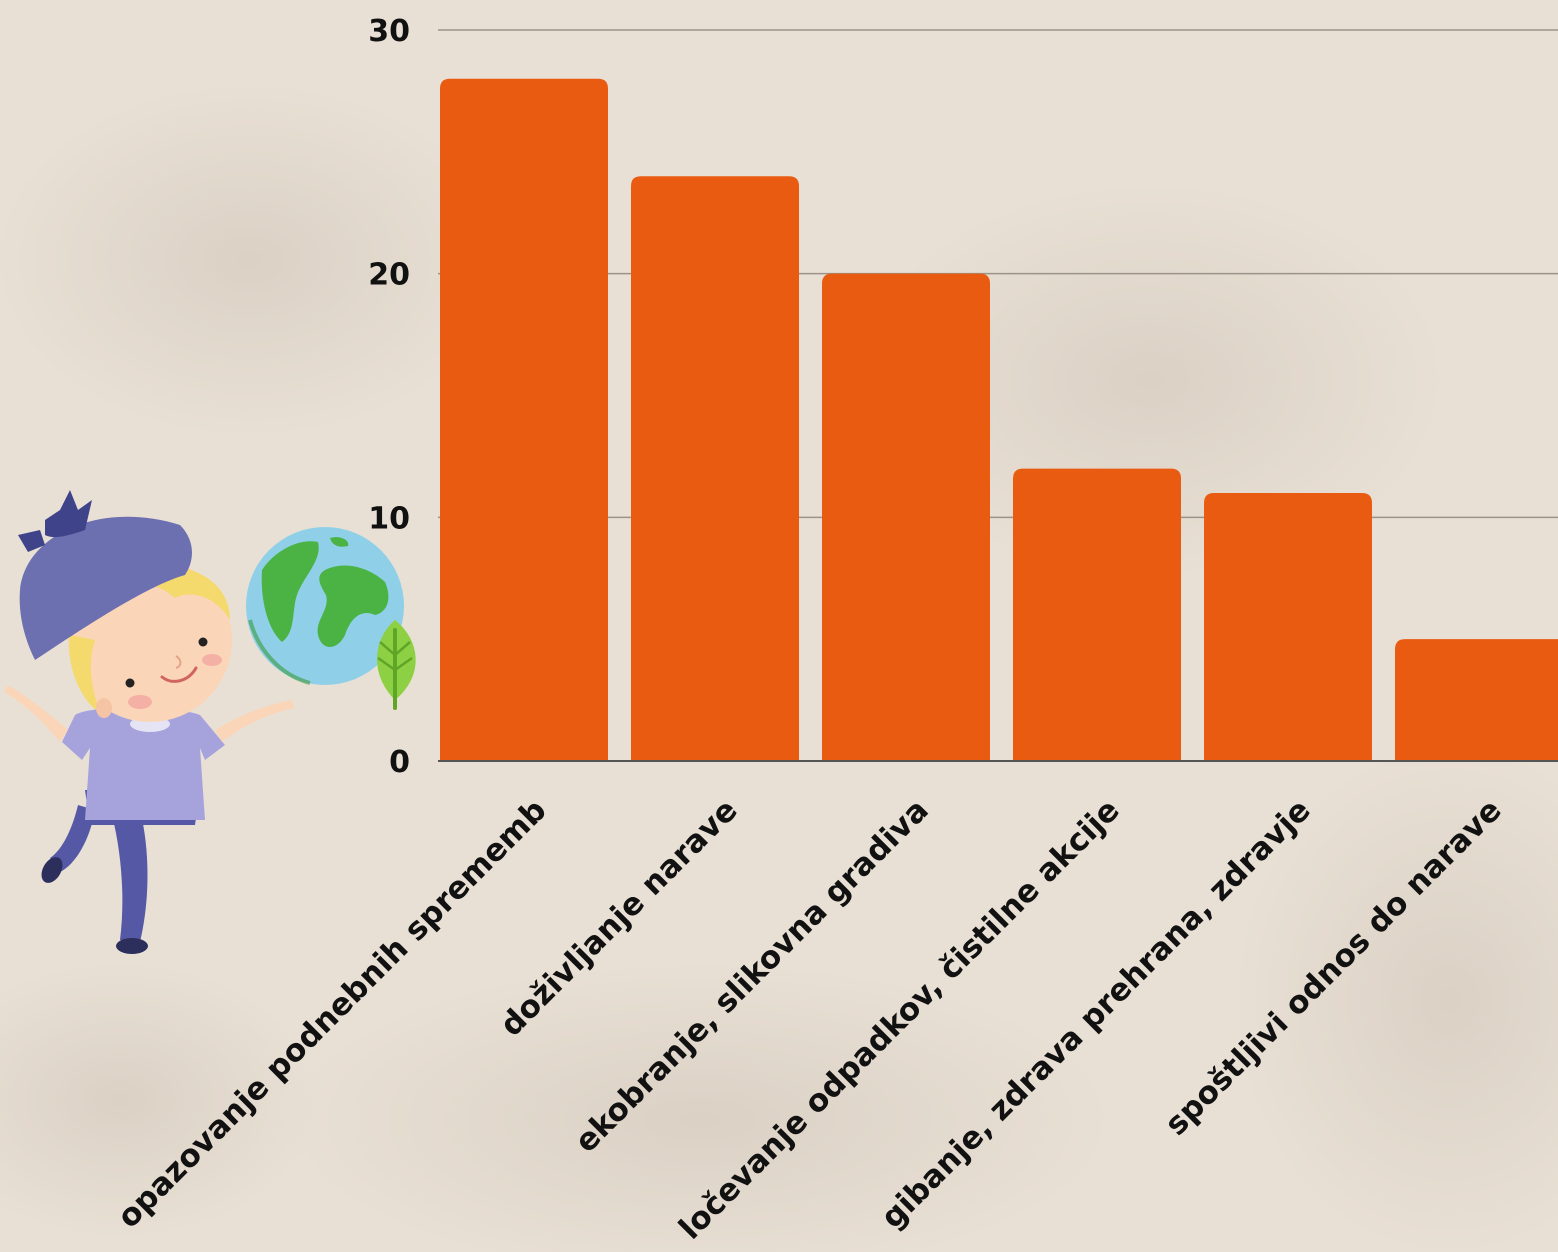 Image resolution: width=1558 pixels, height=1252 pixels. Describe the element at coordinates (396, 665) in the screenshot. I see `leaf-icon` at that location.